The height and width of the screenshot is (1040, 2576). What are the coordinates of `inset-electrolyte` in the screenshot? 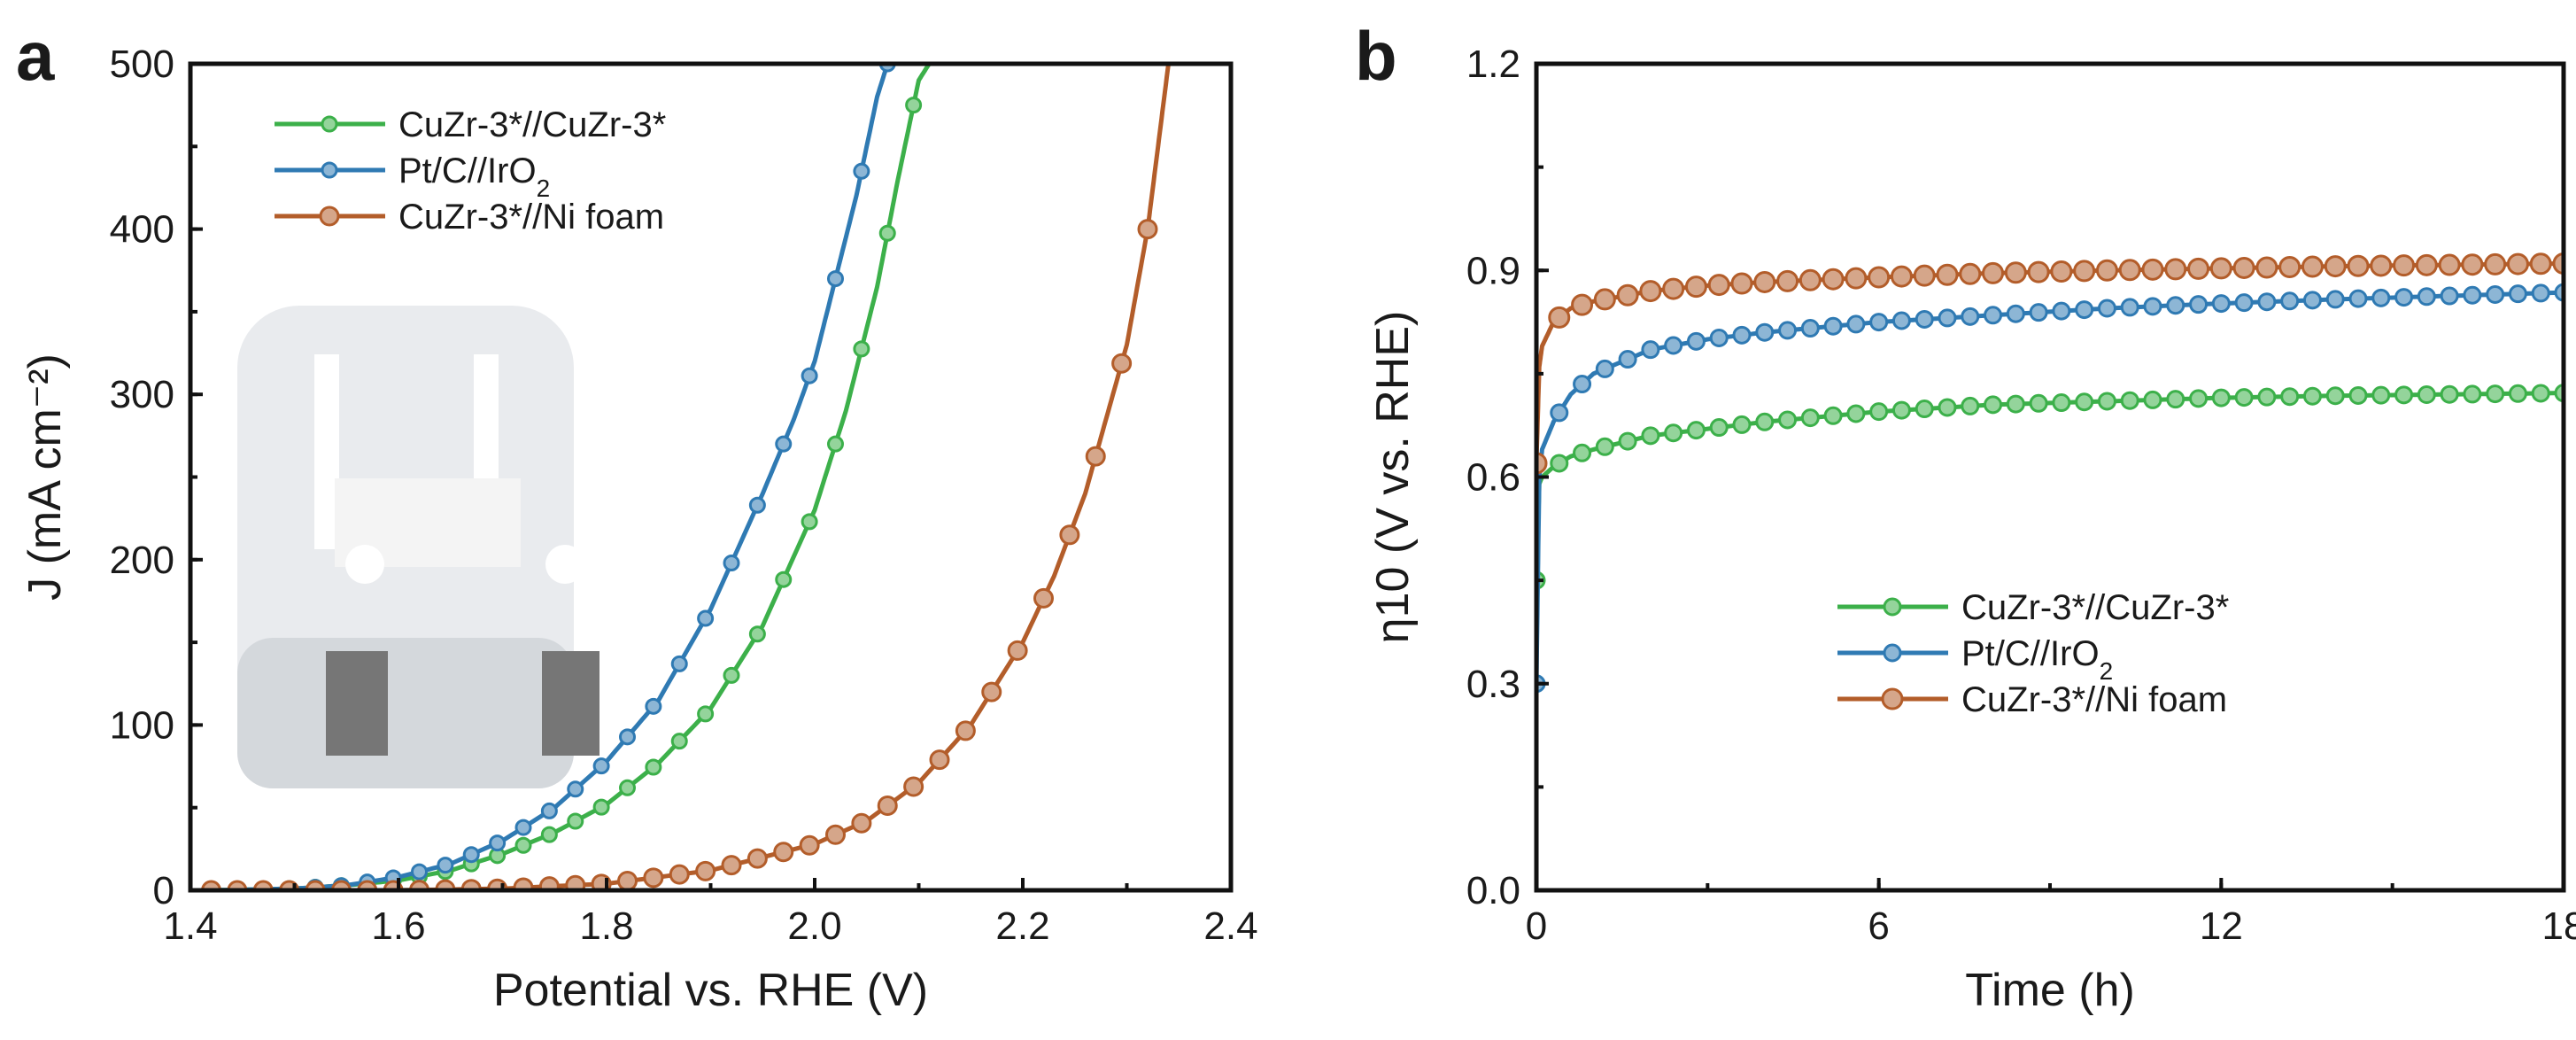 It's located at (405, 713).